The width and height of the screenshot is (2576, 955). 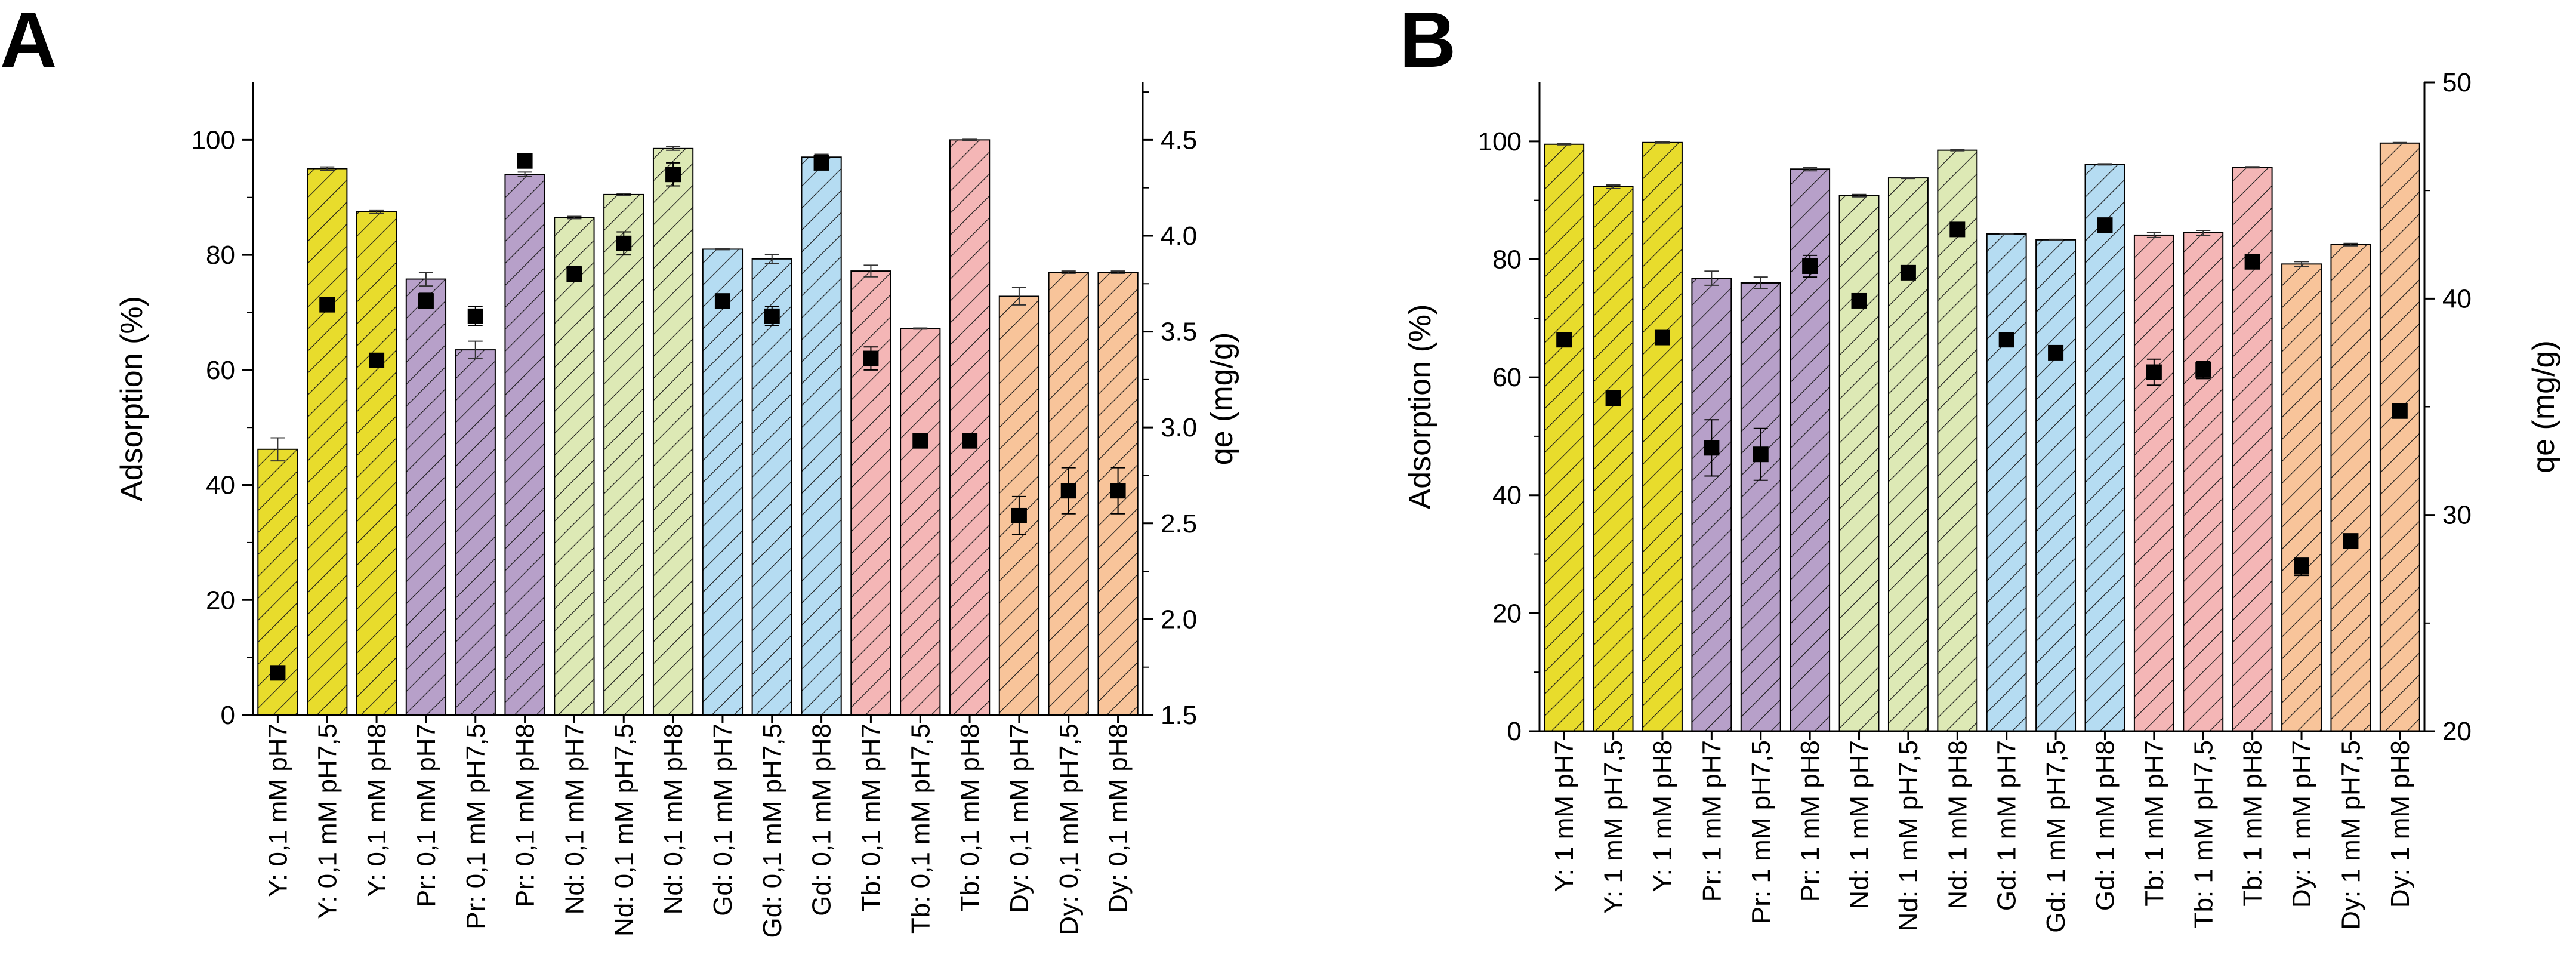 What do you see at coordinates (525, 815) in the screenshot?
I see `category-label: Pr: 0,1 mM pH8` at bounding box center [525, 815].